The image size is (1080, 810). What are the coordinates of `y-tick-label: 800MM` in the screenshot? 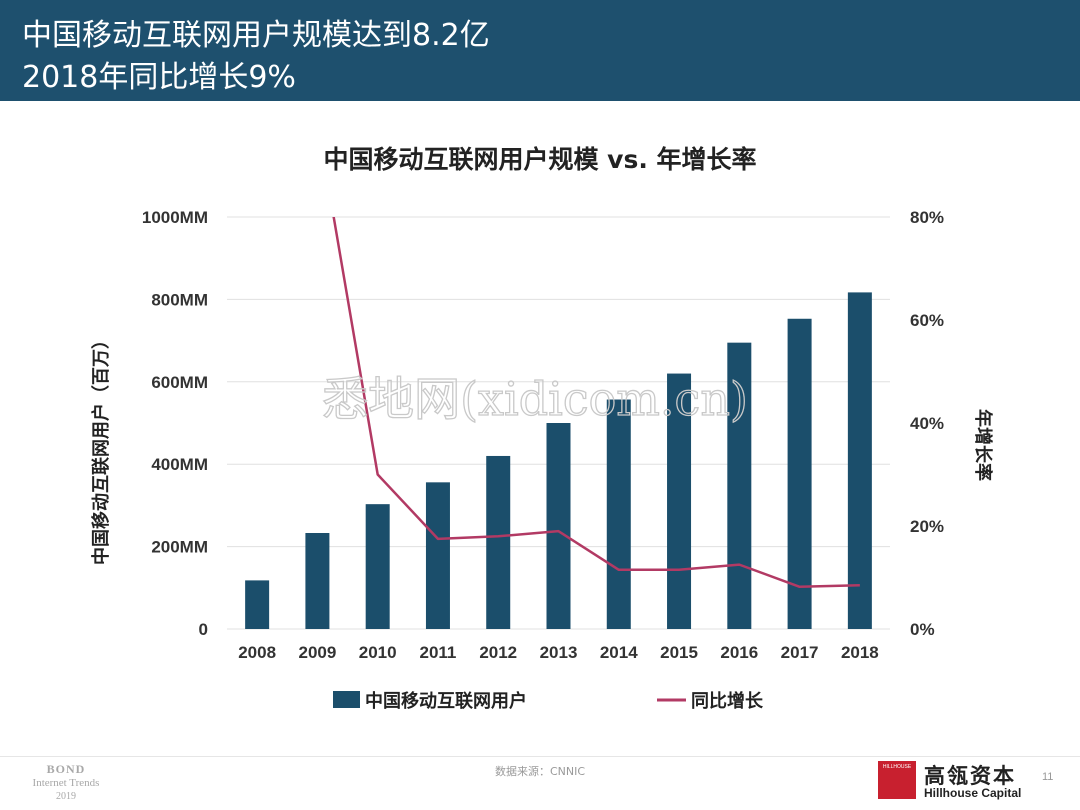 It's located at (179, 299).